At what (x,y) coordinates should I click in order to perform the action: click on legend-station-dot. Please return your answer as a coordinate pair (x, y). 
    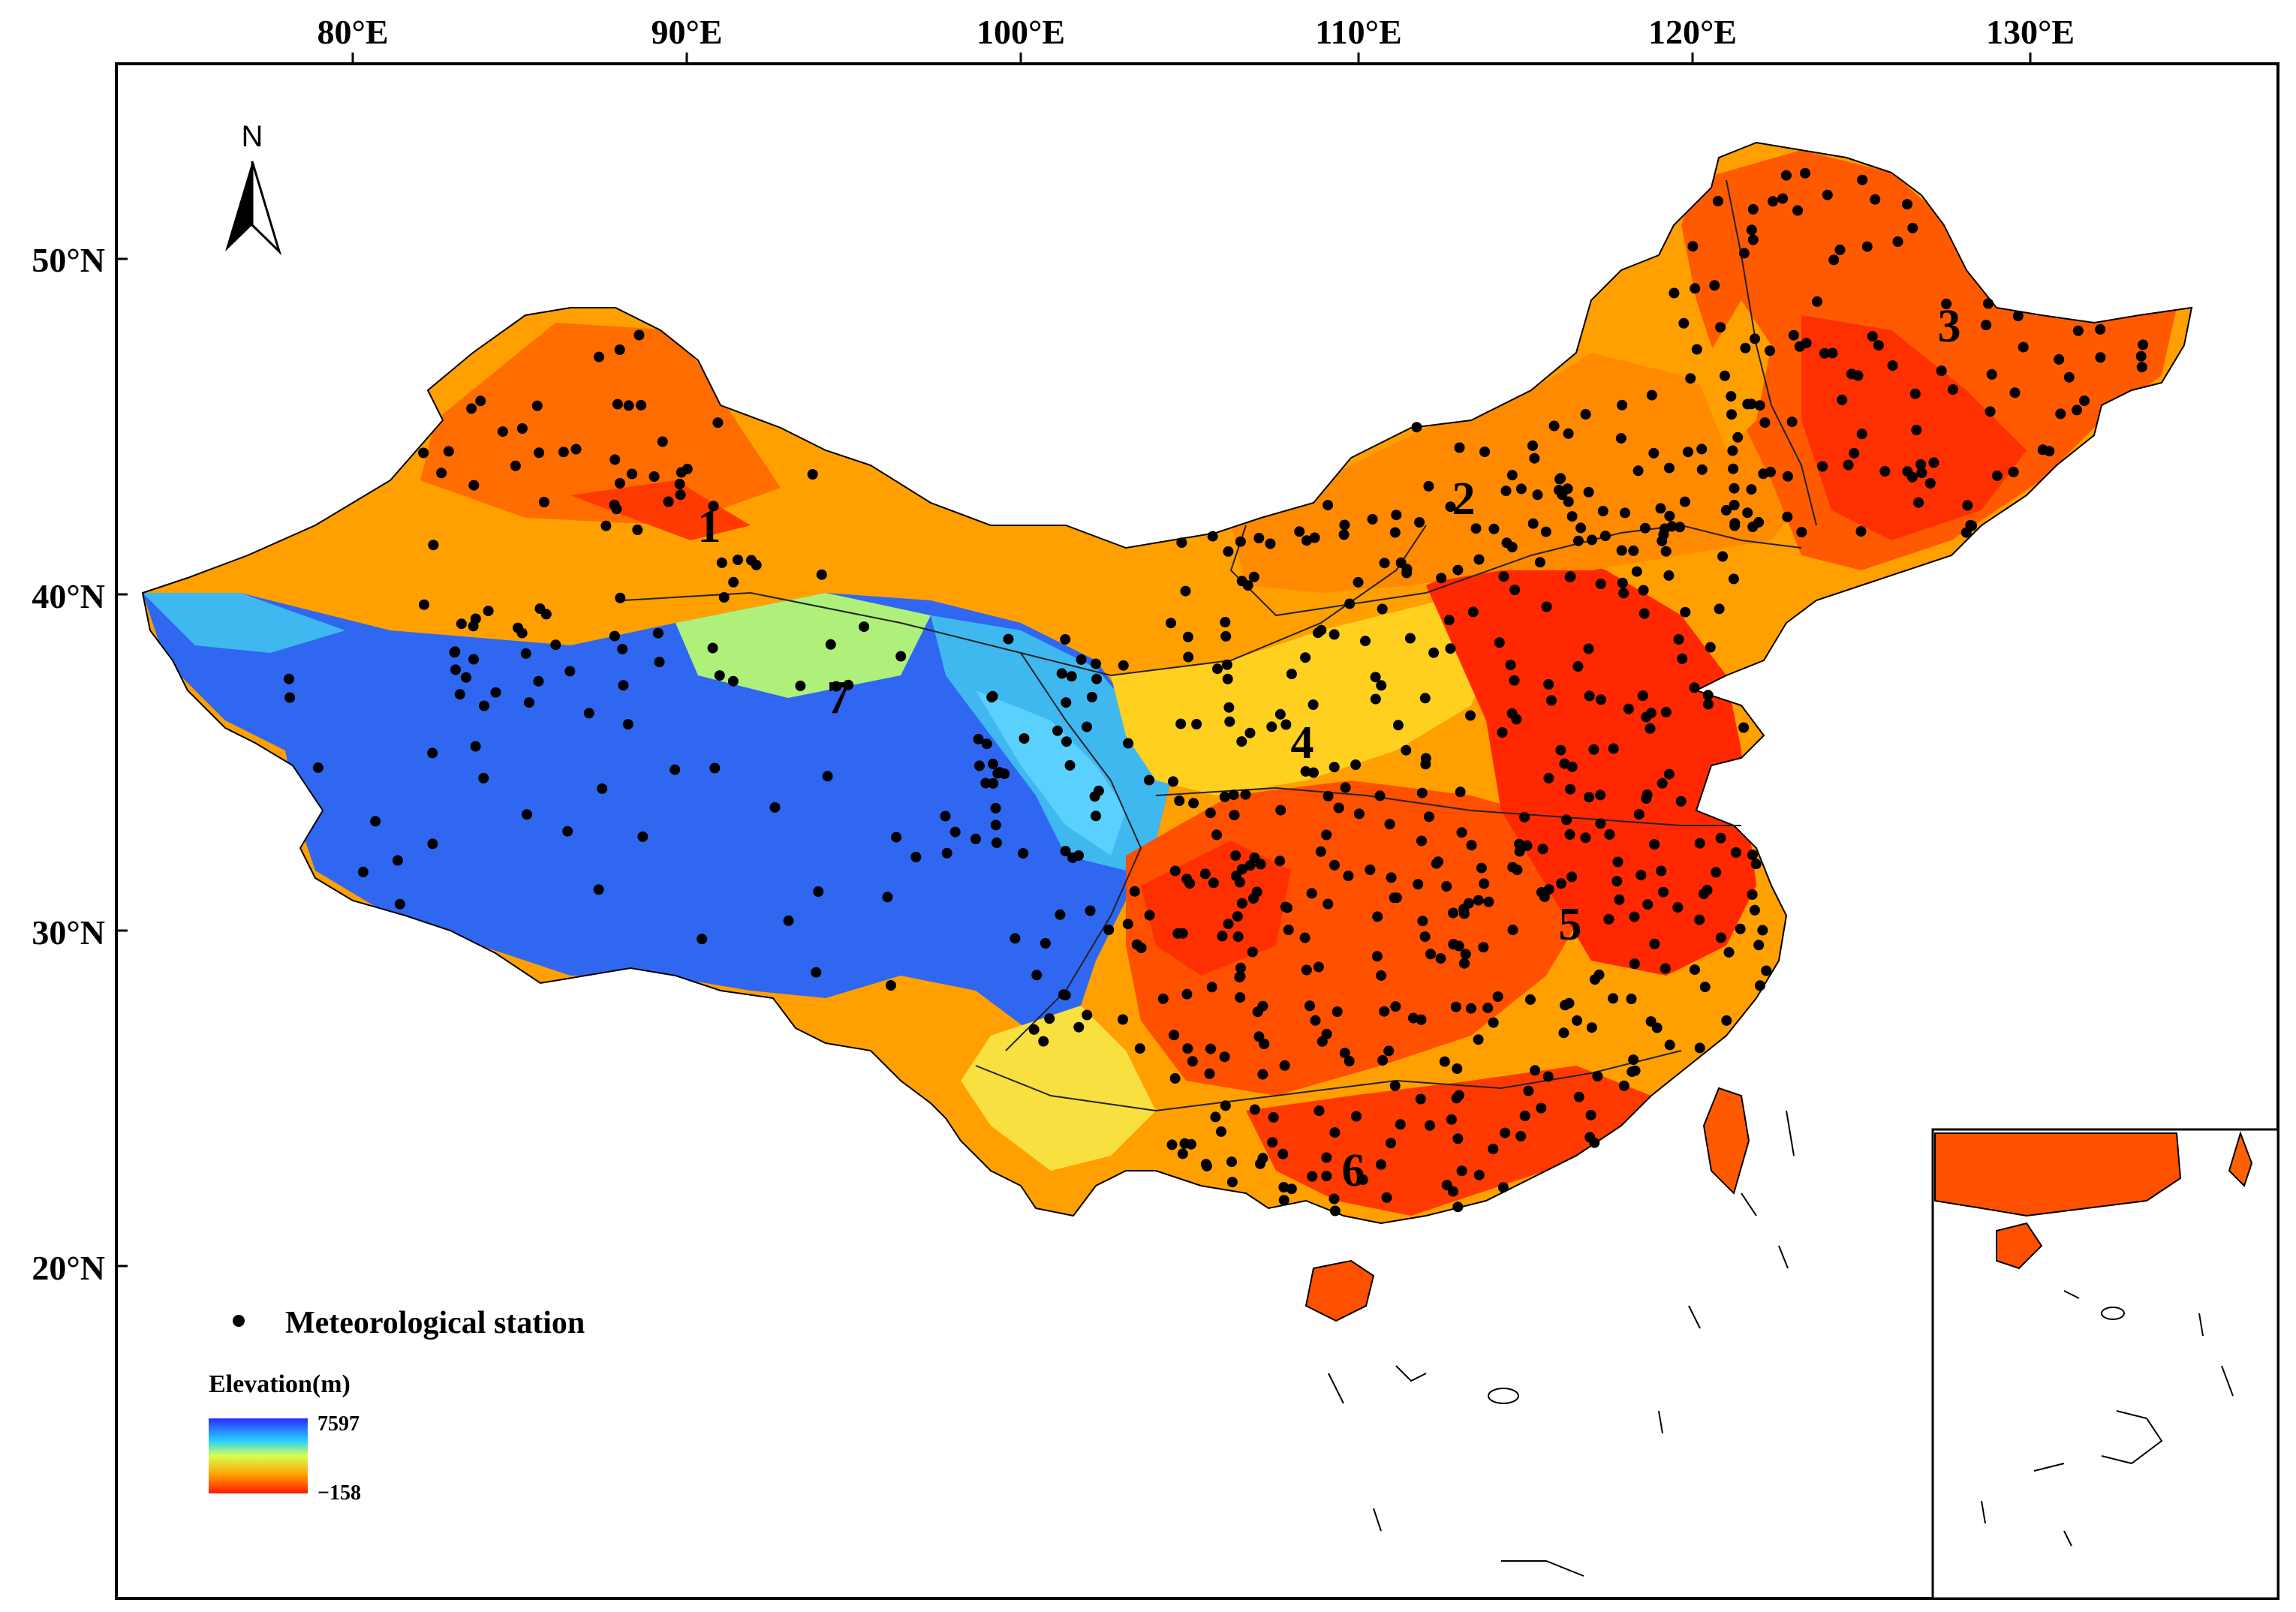
    Looking at the image, I should click on (239, 1321).